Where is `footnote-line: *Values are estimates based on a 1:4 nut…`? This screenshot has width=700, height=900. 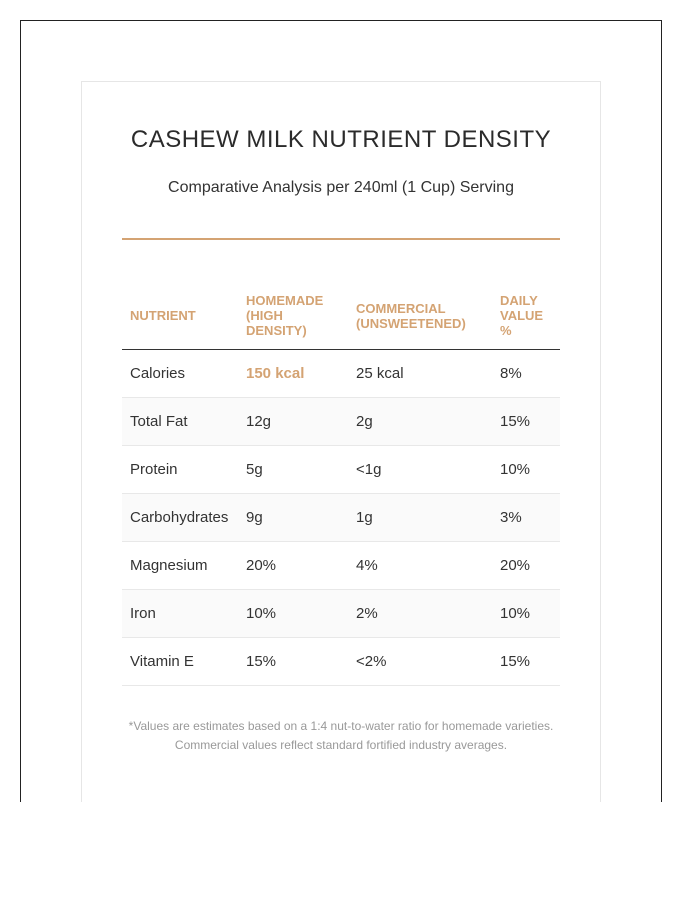
footnote-line: *Values are estimates based on a 1:4 nut… is located at coordinates (341, 726).